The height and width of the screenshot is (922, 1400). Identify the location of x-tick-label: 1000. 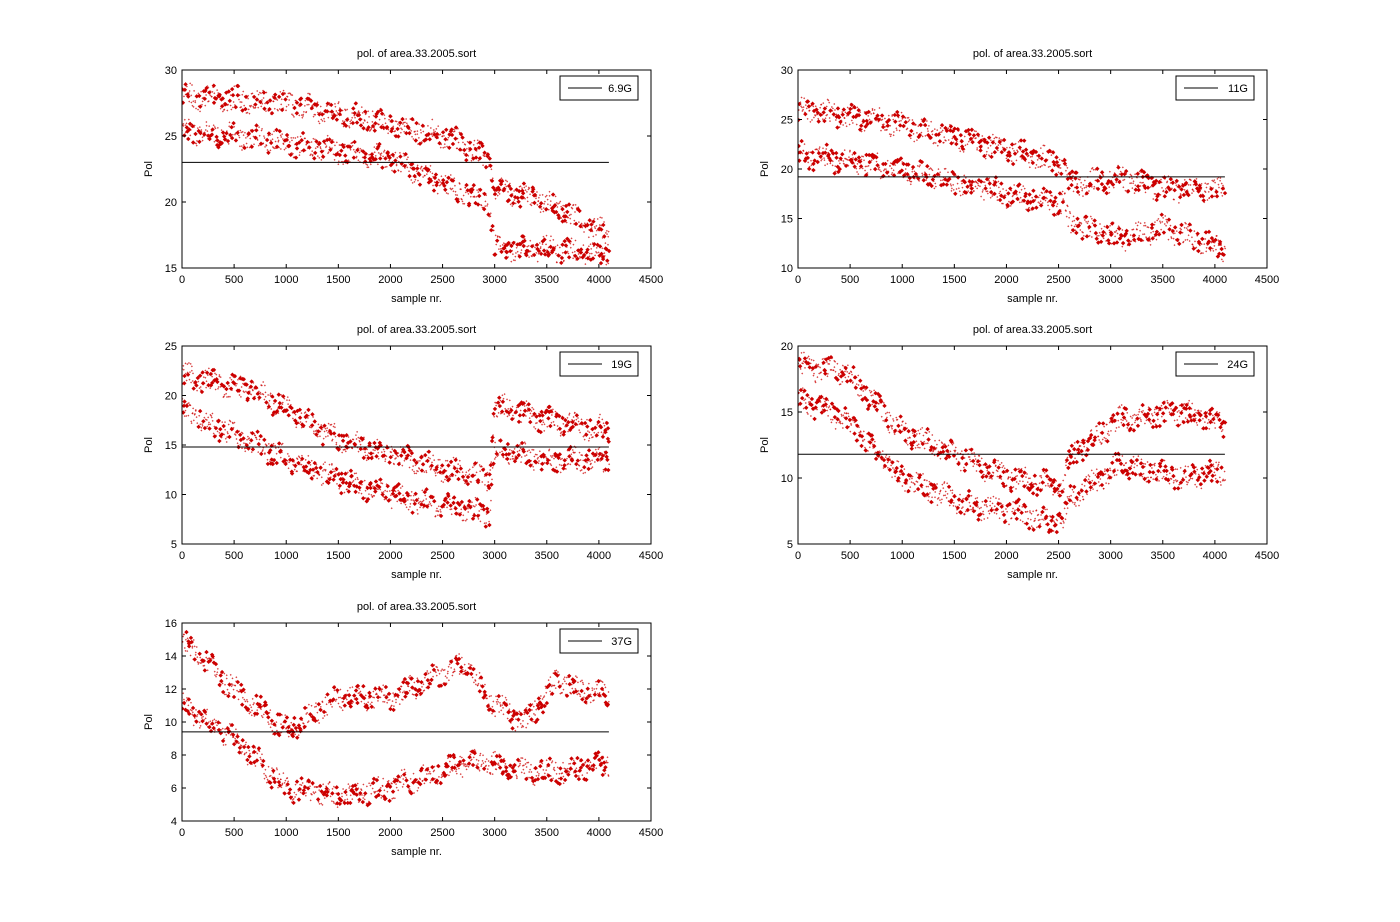
(286, 280).